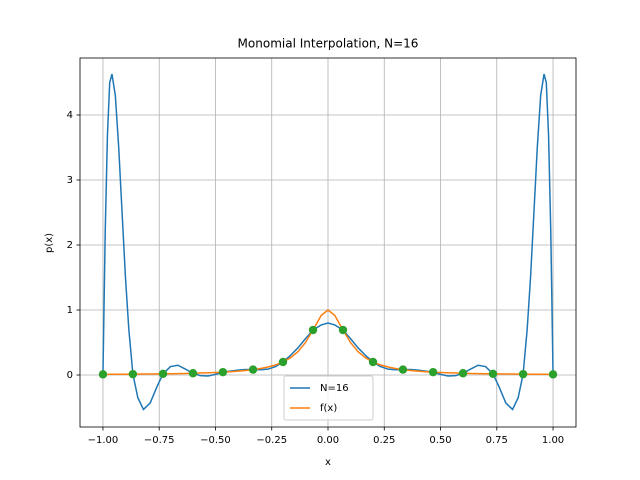 The width and height of the screenshot is (640, 480). I want to click on legend: N=16 f(x), so click(328, 398).